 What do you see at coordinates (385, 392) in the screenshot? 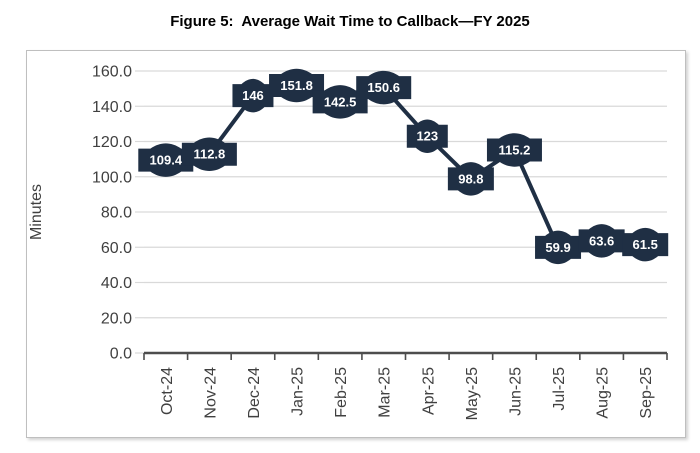
I see `x-tick-label: Mar-25` at bounding box center [385, 392].